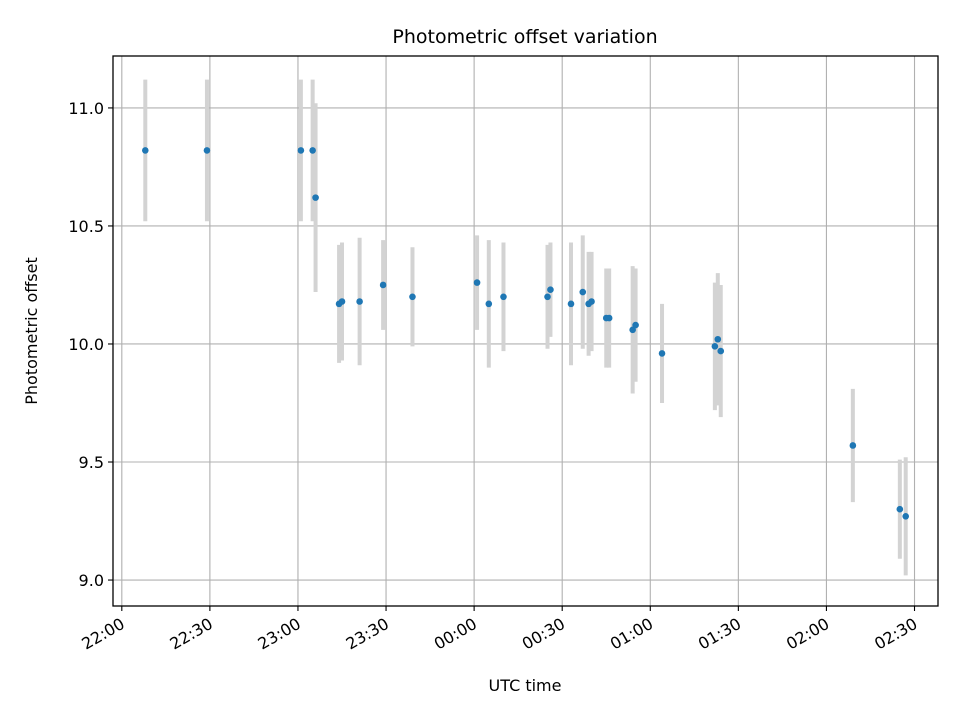 The height and width of the screenshot is (720, 960). What do you see at coordinates (31, 331) in the screenshot?
I see `y-axis-label: Photometric offset` at bounding box center [31, 331].